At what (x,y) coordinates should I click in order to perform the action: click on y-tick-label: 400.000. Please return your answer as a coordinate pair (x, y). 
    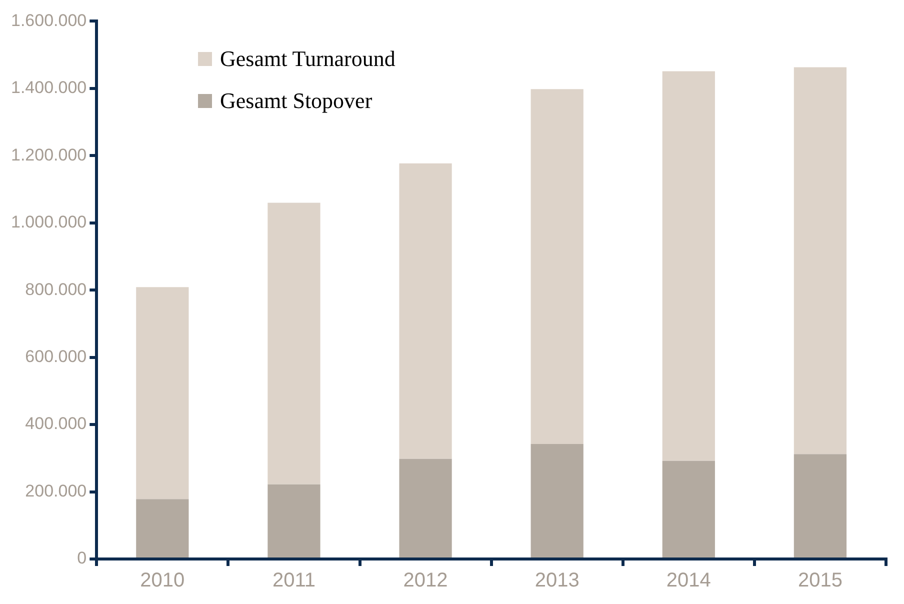
    Looking at the image, I should click on (56, 424).